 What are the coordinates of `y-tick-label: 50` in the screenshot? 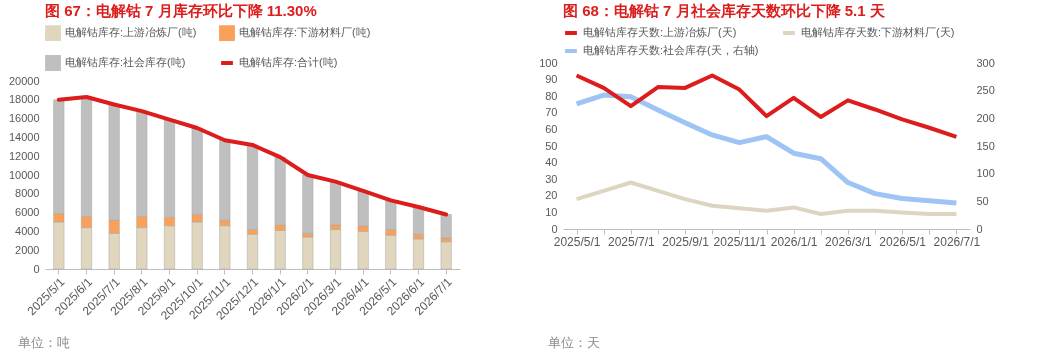 It's located at (551, 145).